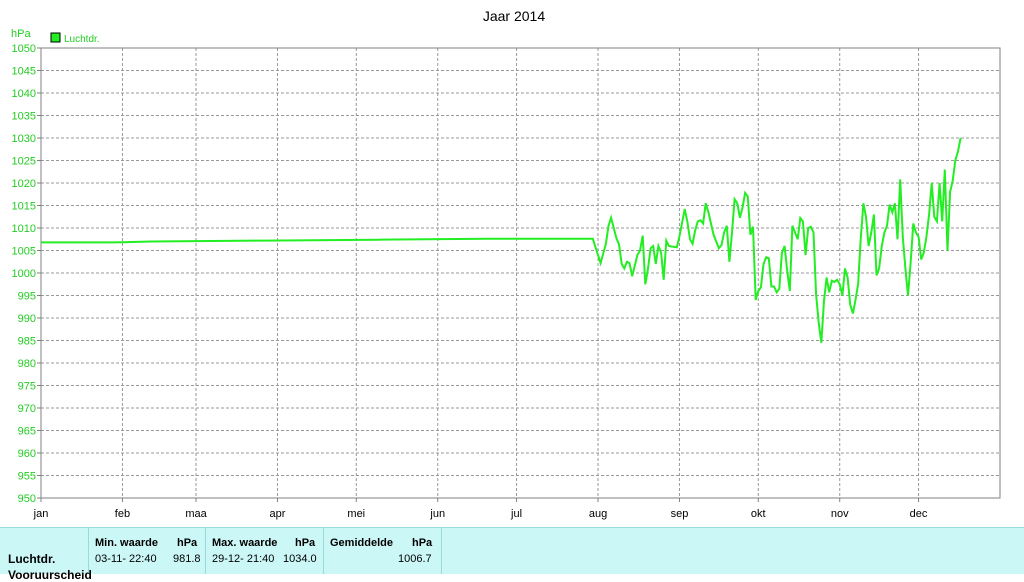  Describe the element at coordinates (24, 252) in the screenshot. I see `y-tick-label: 1005` at that location.